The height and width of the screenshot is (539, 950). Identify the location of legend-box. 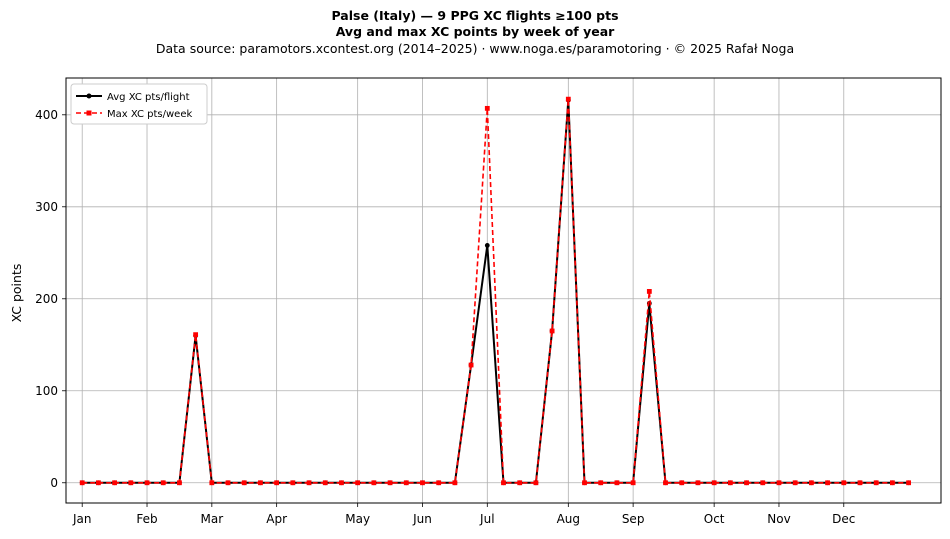
(139, 104).